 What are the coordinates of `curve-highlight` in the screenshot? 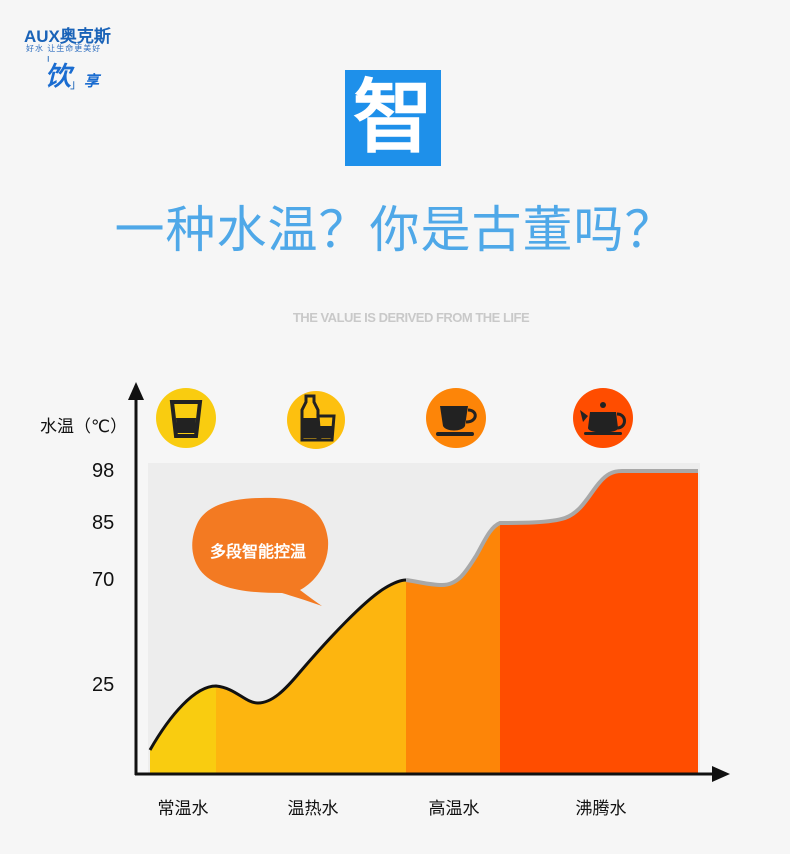 It's located at (551, 528).